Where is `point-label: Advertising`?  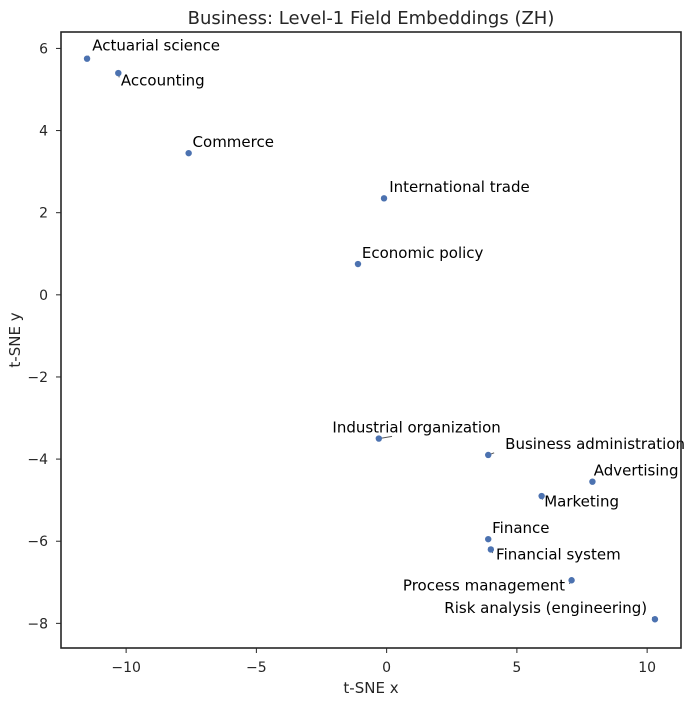 point-label: Advertising is located at coordinates (636, 471).